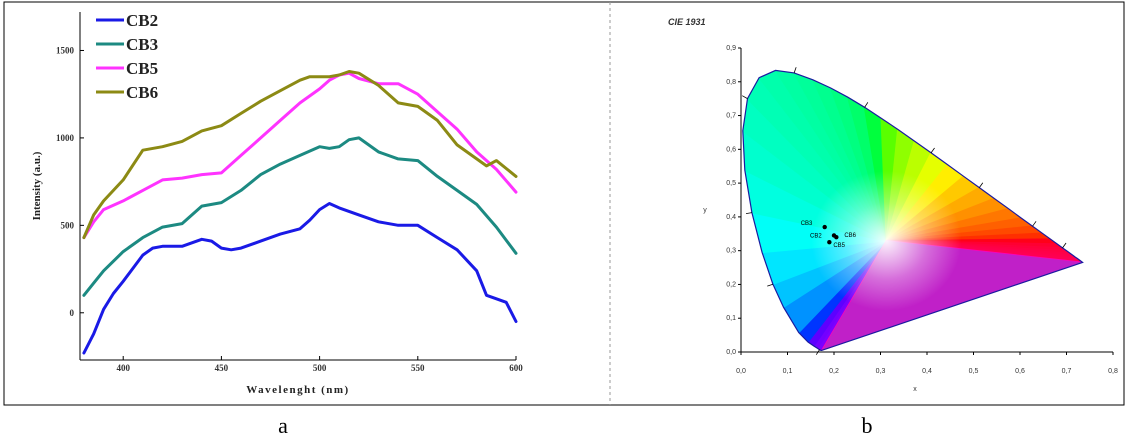 The image size is (1129, 441). Describe the element at coordinates (142, 44) in the screenshot. I see `legend-label-cb3: CB3` at that location.